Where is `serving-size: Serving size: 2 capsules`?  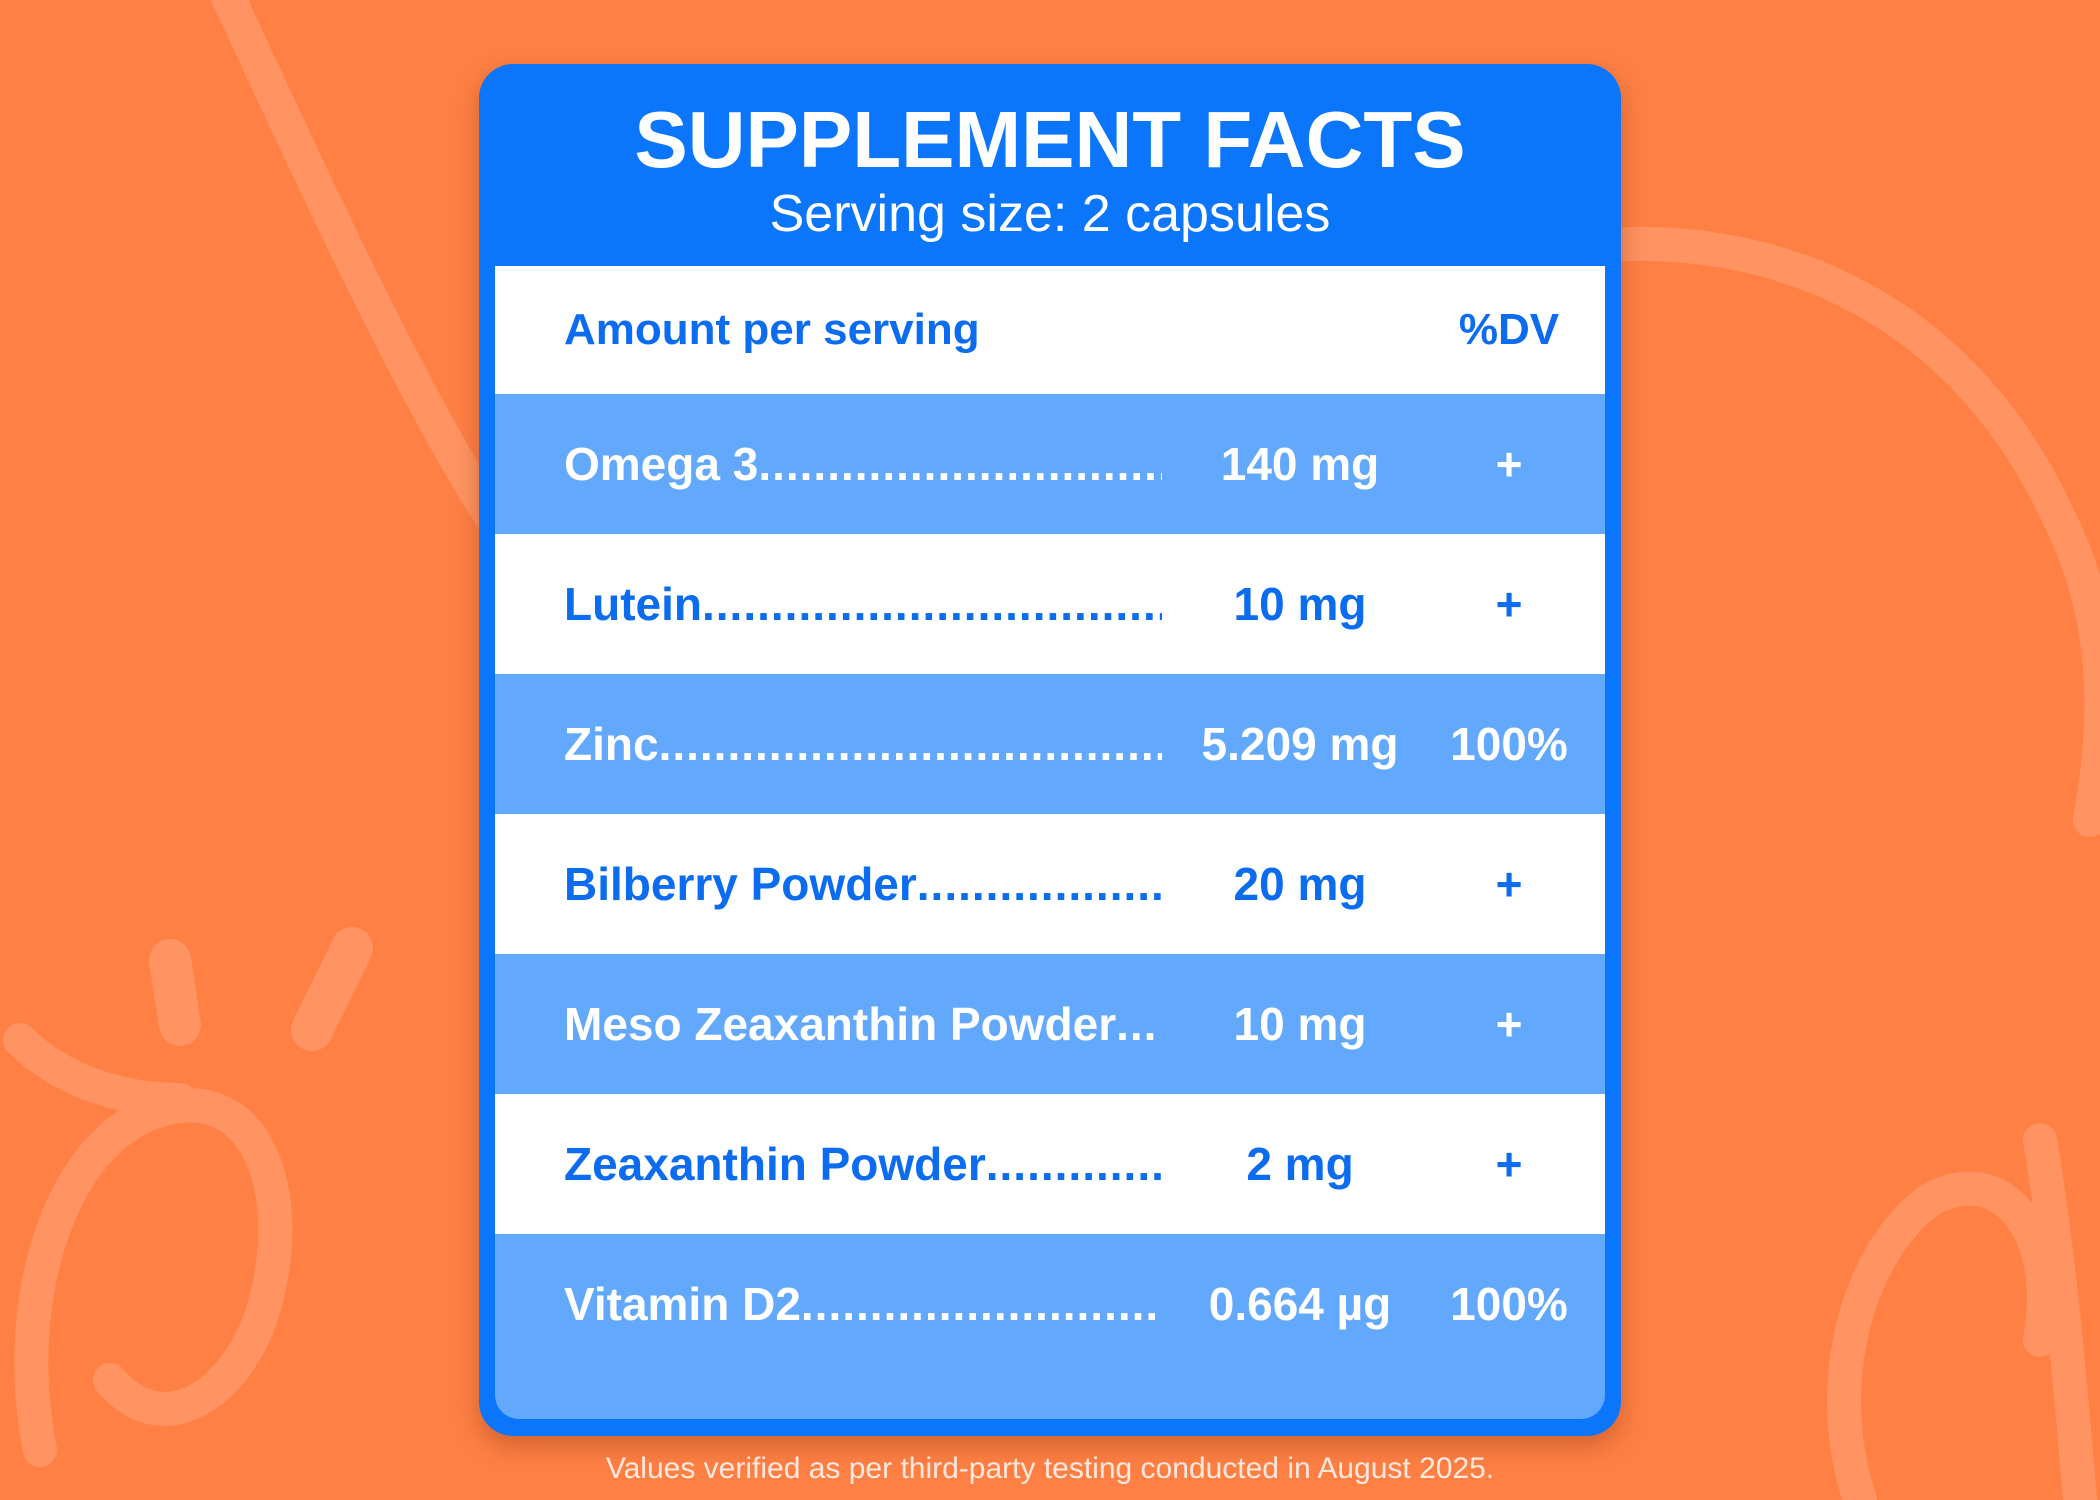 serving-size: Serving size: 2 capsules is located at coordinates (1050, 214).